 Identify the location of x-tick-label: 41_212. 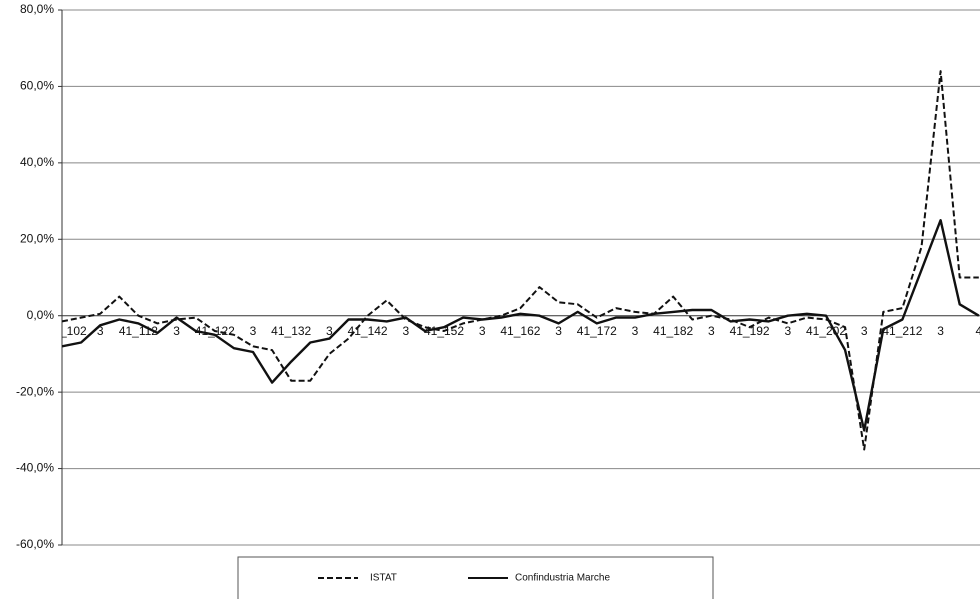
(902, 331).